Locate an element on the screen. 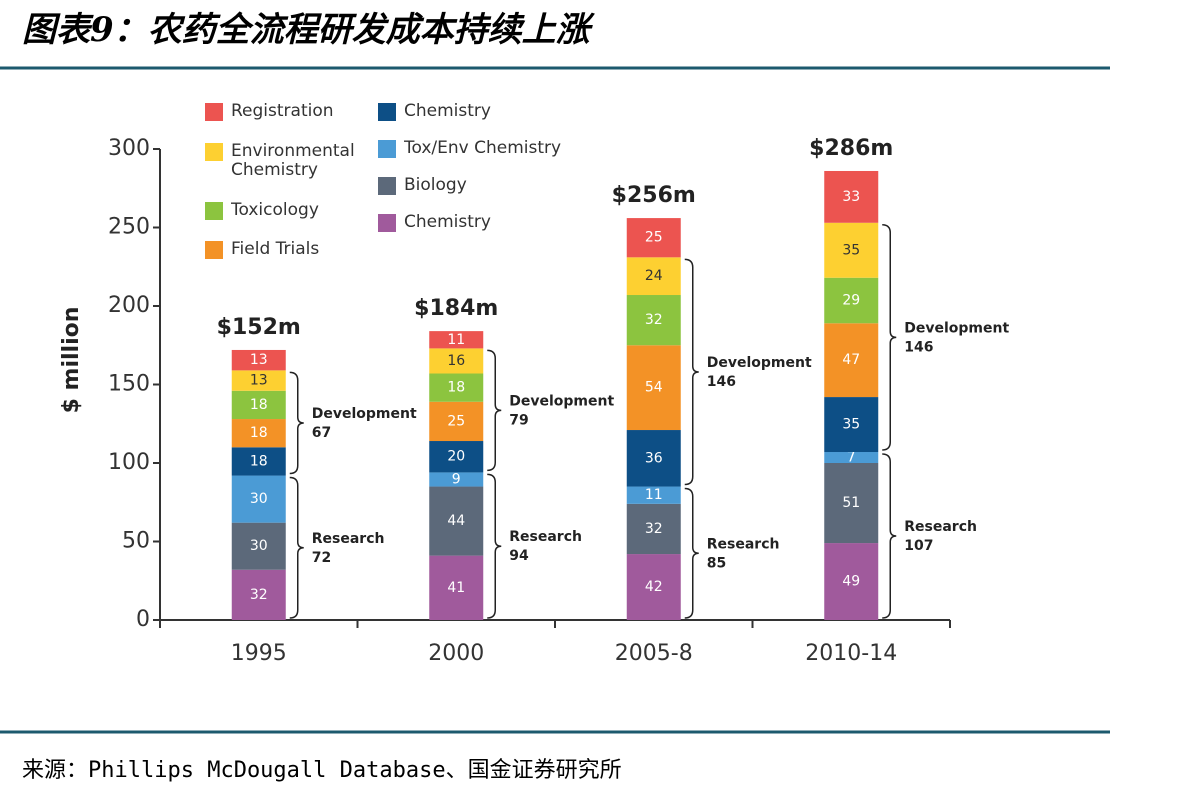  segment-label: 47 is located at coordinates (851, 360).